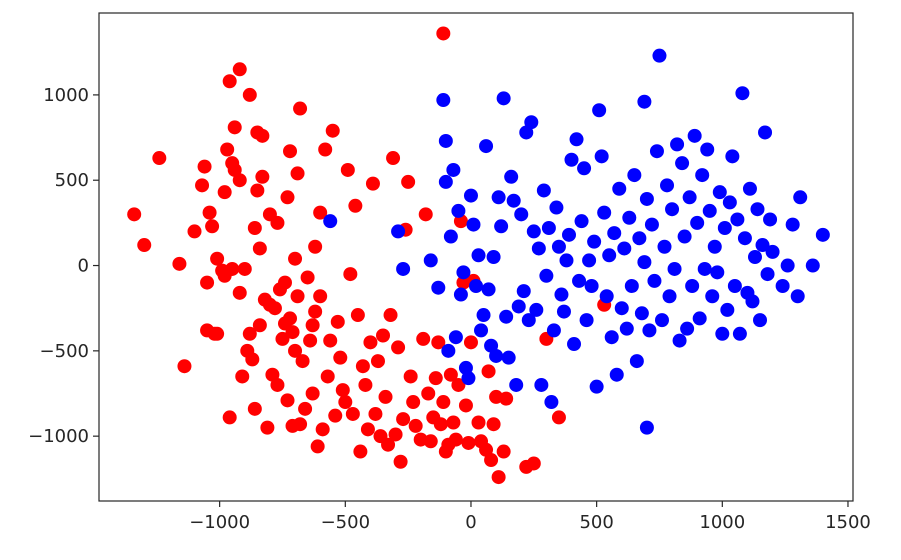 The image size is (901, 560). What do you see at coordinates (345, 522) in the screenshot?
I see `x-tick-label: −500` at bounding box center [345, 522].